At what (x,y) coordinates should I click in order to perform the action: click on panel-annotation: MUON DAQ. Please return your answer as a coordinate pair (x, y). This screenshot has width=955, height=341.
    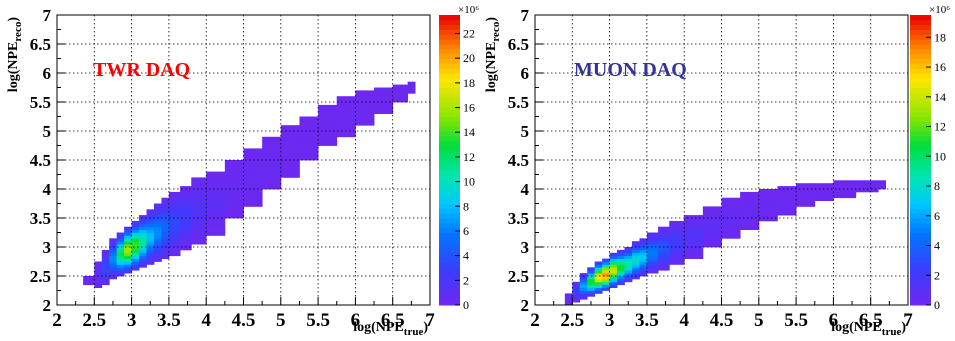
    Looking at the image, I should click on (630, 70).